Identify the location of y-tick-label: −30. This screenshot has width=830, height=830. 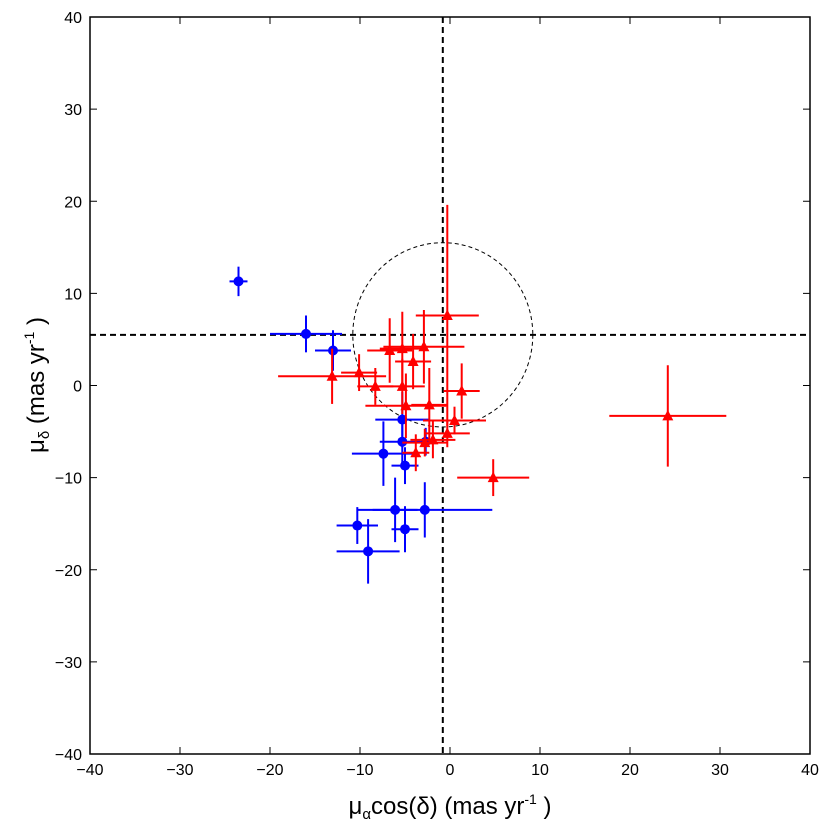
(68, 663).